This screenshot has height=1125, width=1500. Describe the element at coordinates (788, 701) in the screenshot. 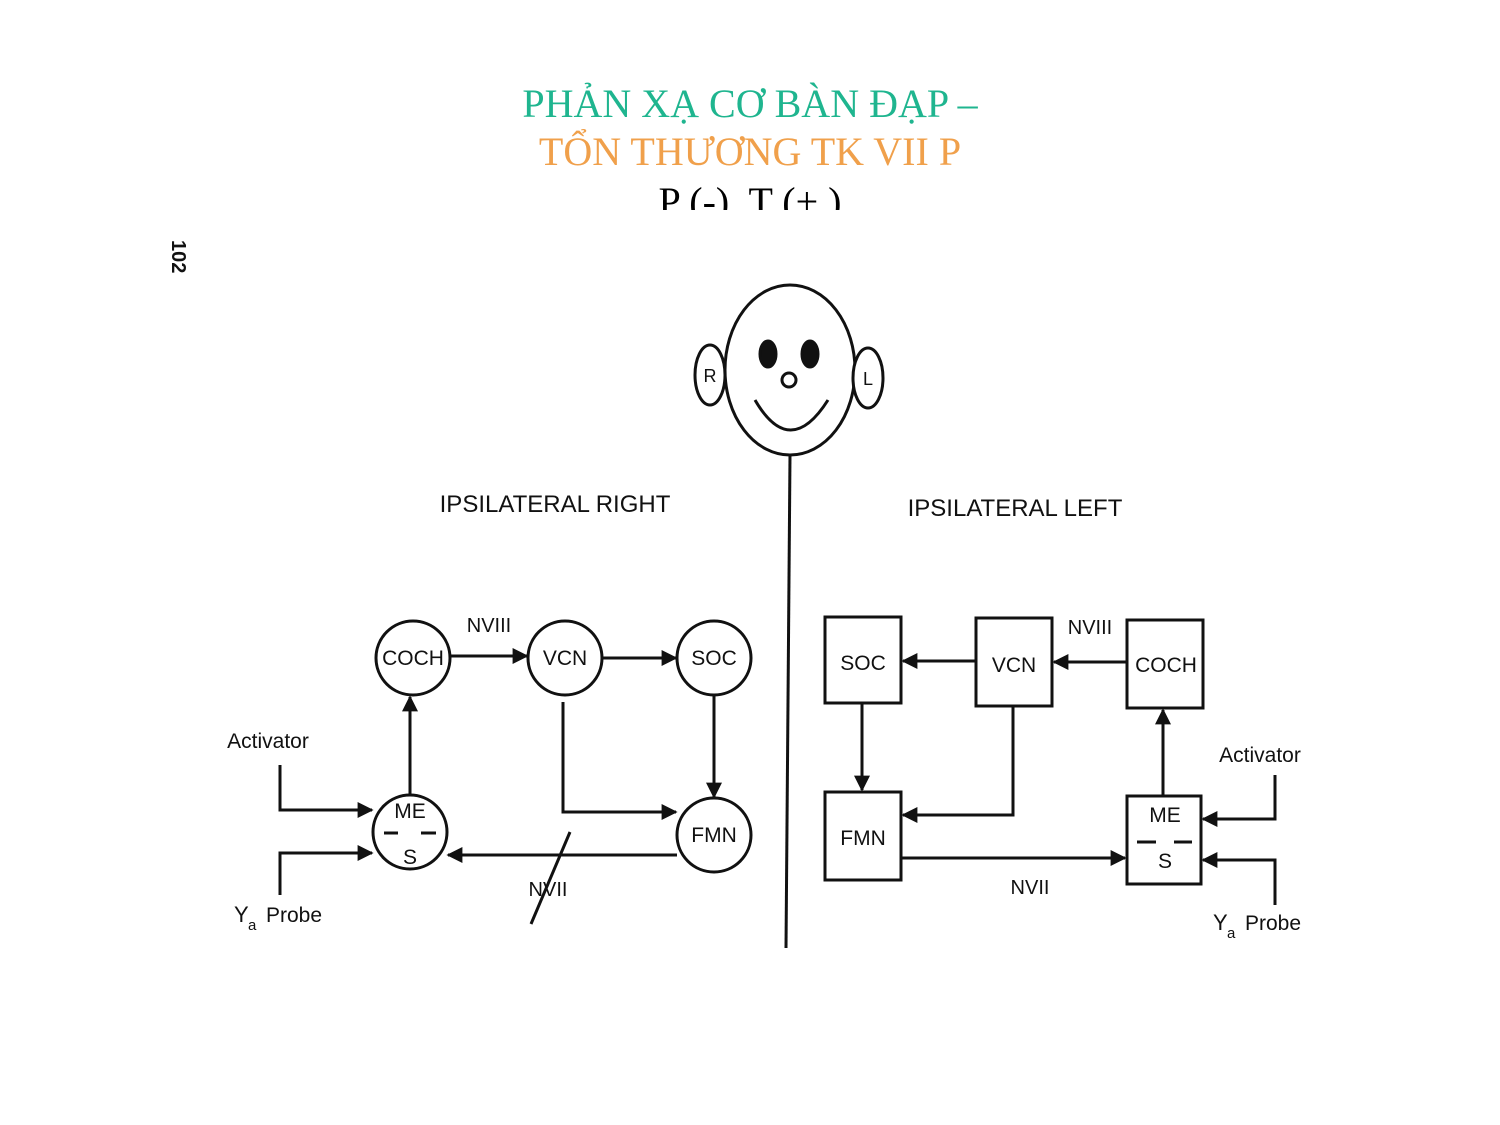

I see `midline-divider` at that location.